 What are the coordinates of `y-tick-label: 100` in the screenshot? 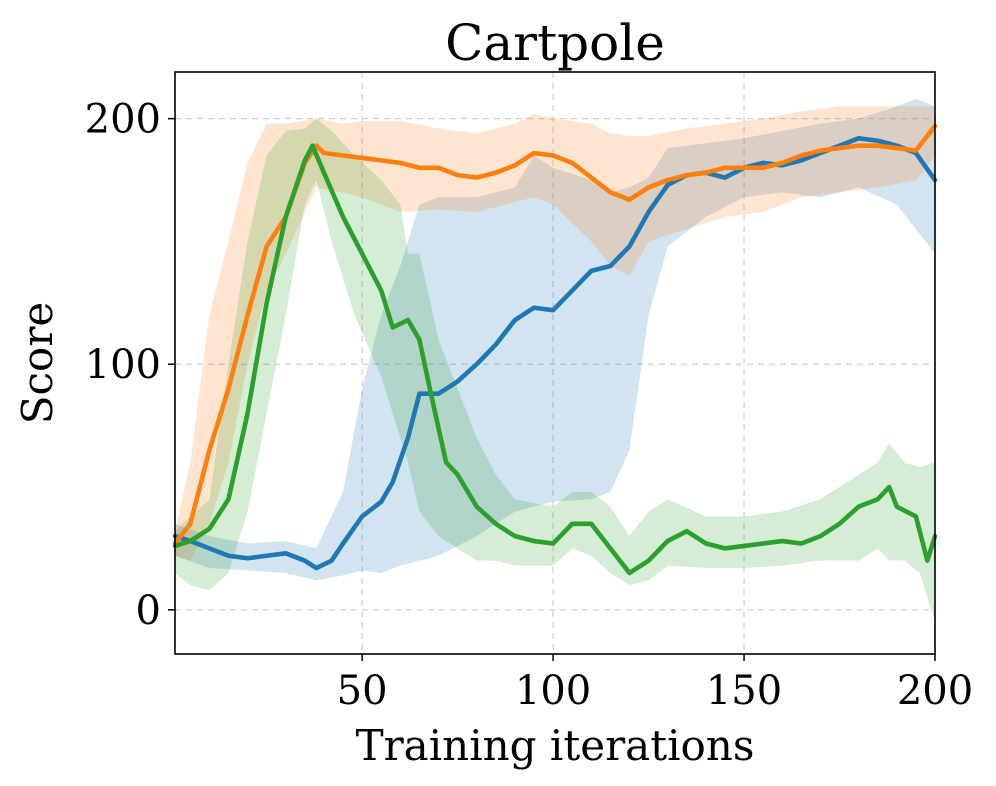 It's located at (123, 365).